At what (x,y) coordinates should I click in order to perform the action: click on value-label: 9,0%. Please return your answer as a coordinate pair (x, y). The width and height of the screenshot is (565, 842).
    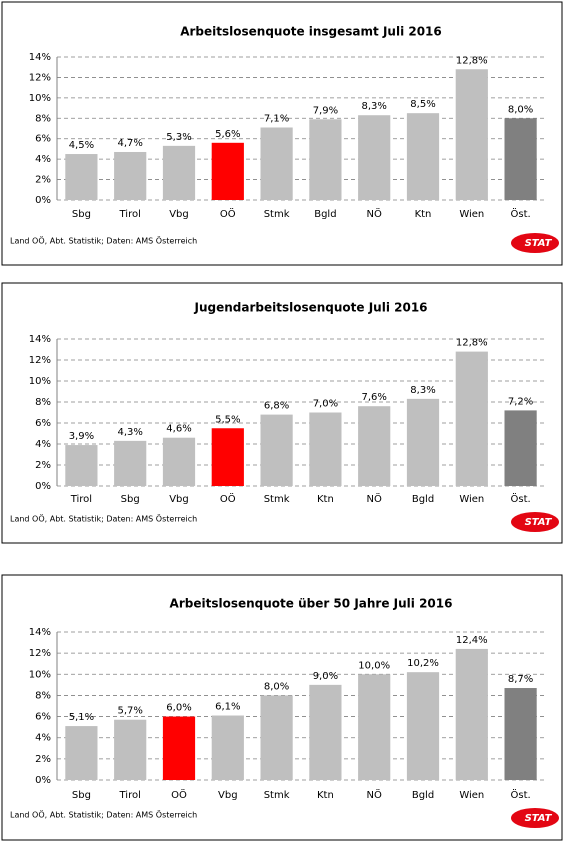
    Looking at the image, I should click on (325, 676).